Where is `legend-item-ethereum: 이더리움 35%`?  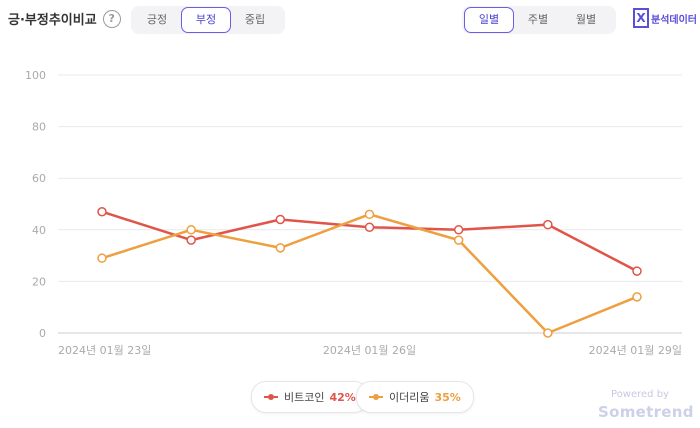 legend-item-ethereum: 이더리움 35% is located at coordinates (415, 397).